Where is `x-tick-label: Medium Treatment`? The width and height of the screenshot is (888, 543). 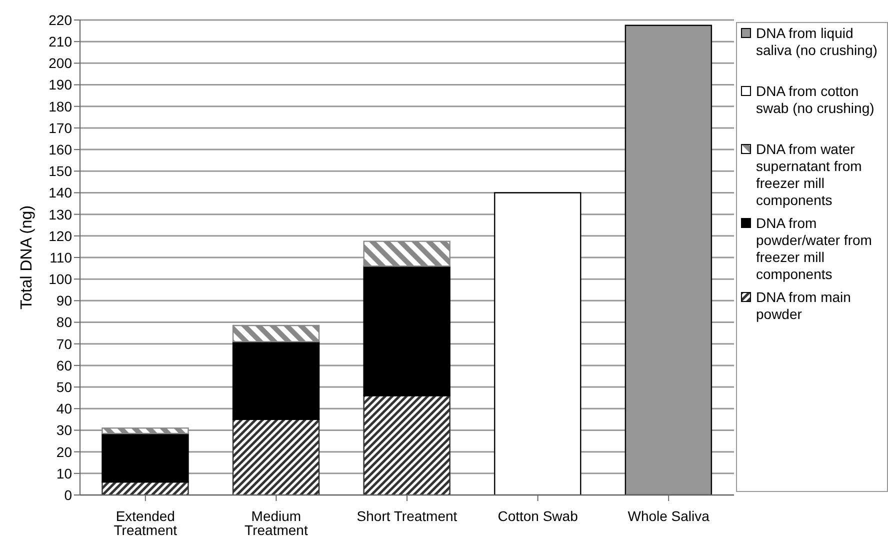
x-tick-label: Medium Treatment is located at coordinates (276, 523).